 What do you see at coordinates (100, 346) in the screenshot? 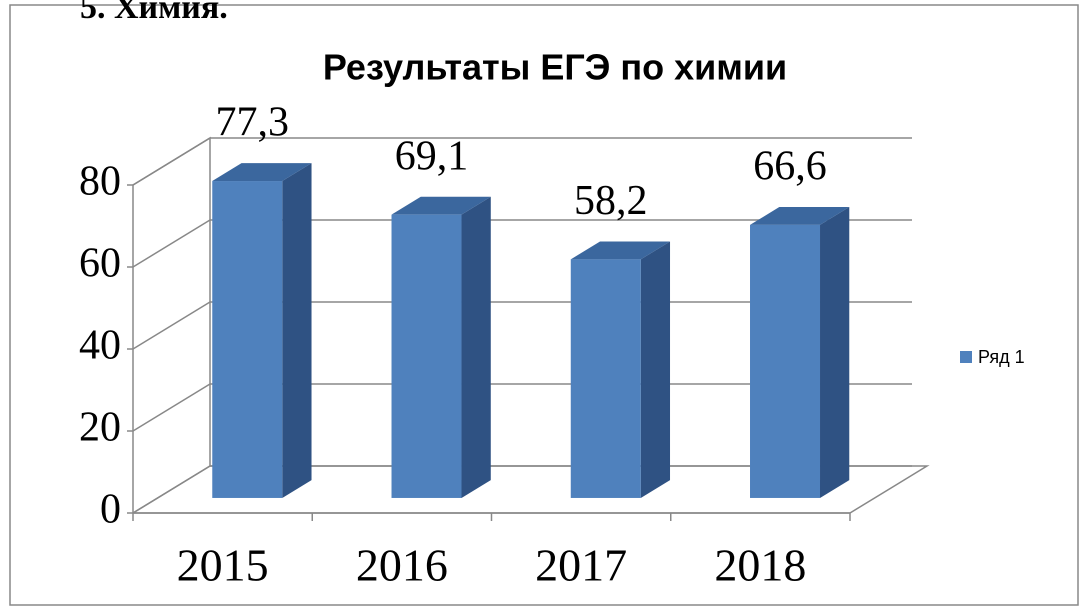
I see `y-tick-label: 40` at bounding box center [100, 346].